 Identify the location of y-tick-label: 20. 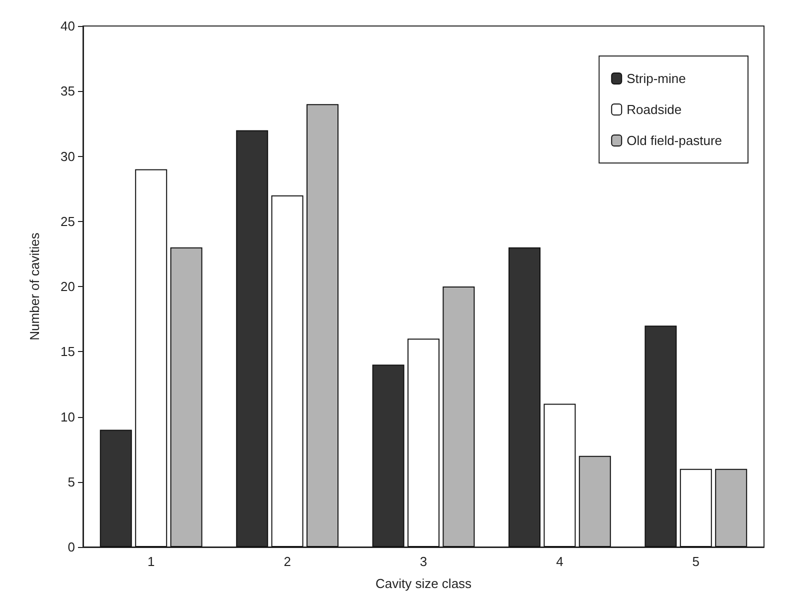
(67, 286).